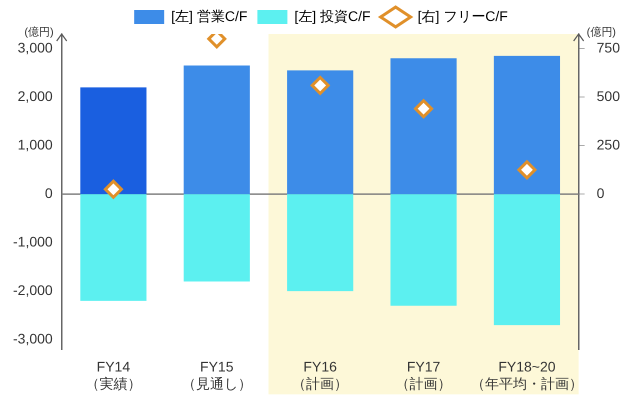 This screenshot has height=407, width=642. I want to click on x-tick-label: FY17 （計画）, so click(424, 375).